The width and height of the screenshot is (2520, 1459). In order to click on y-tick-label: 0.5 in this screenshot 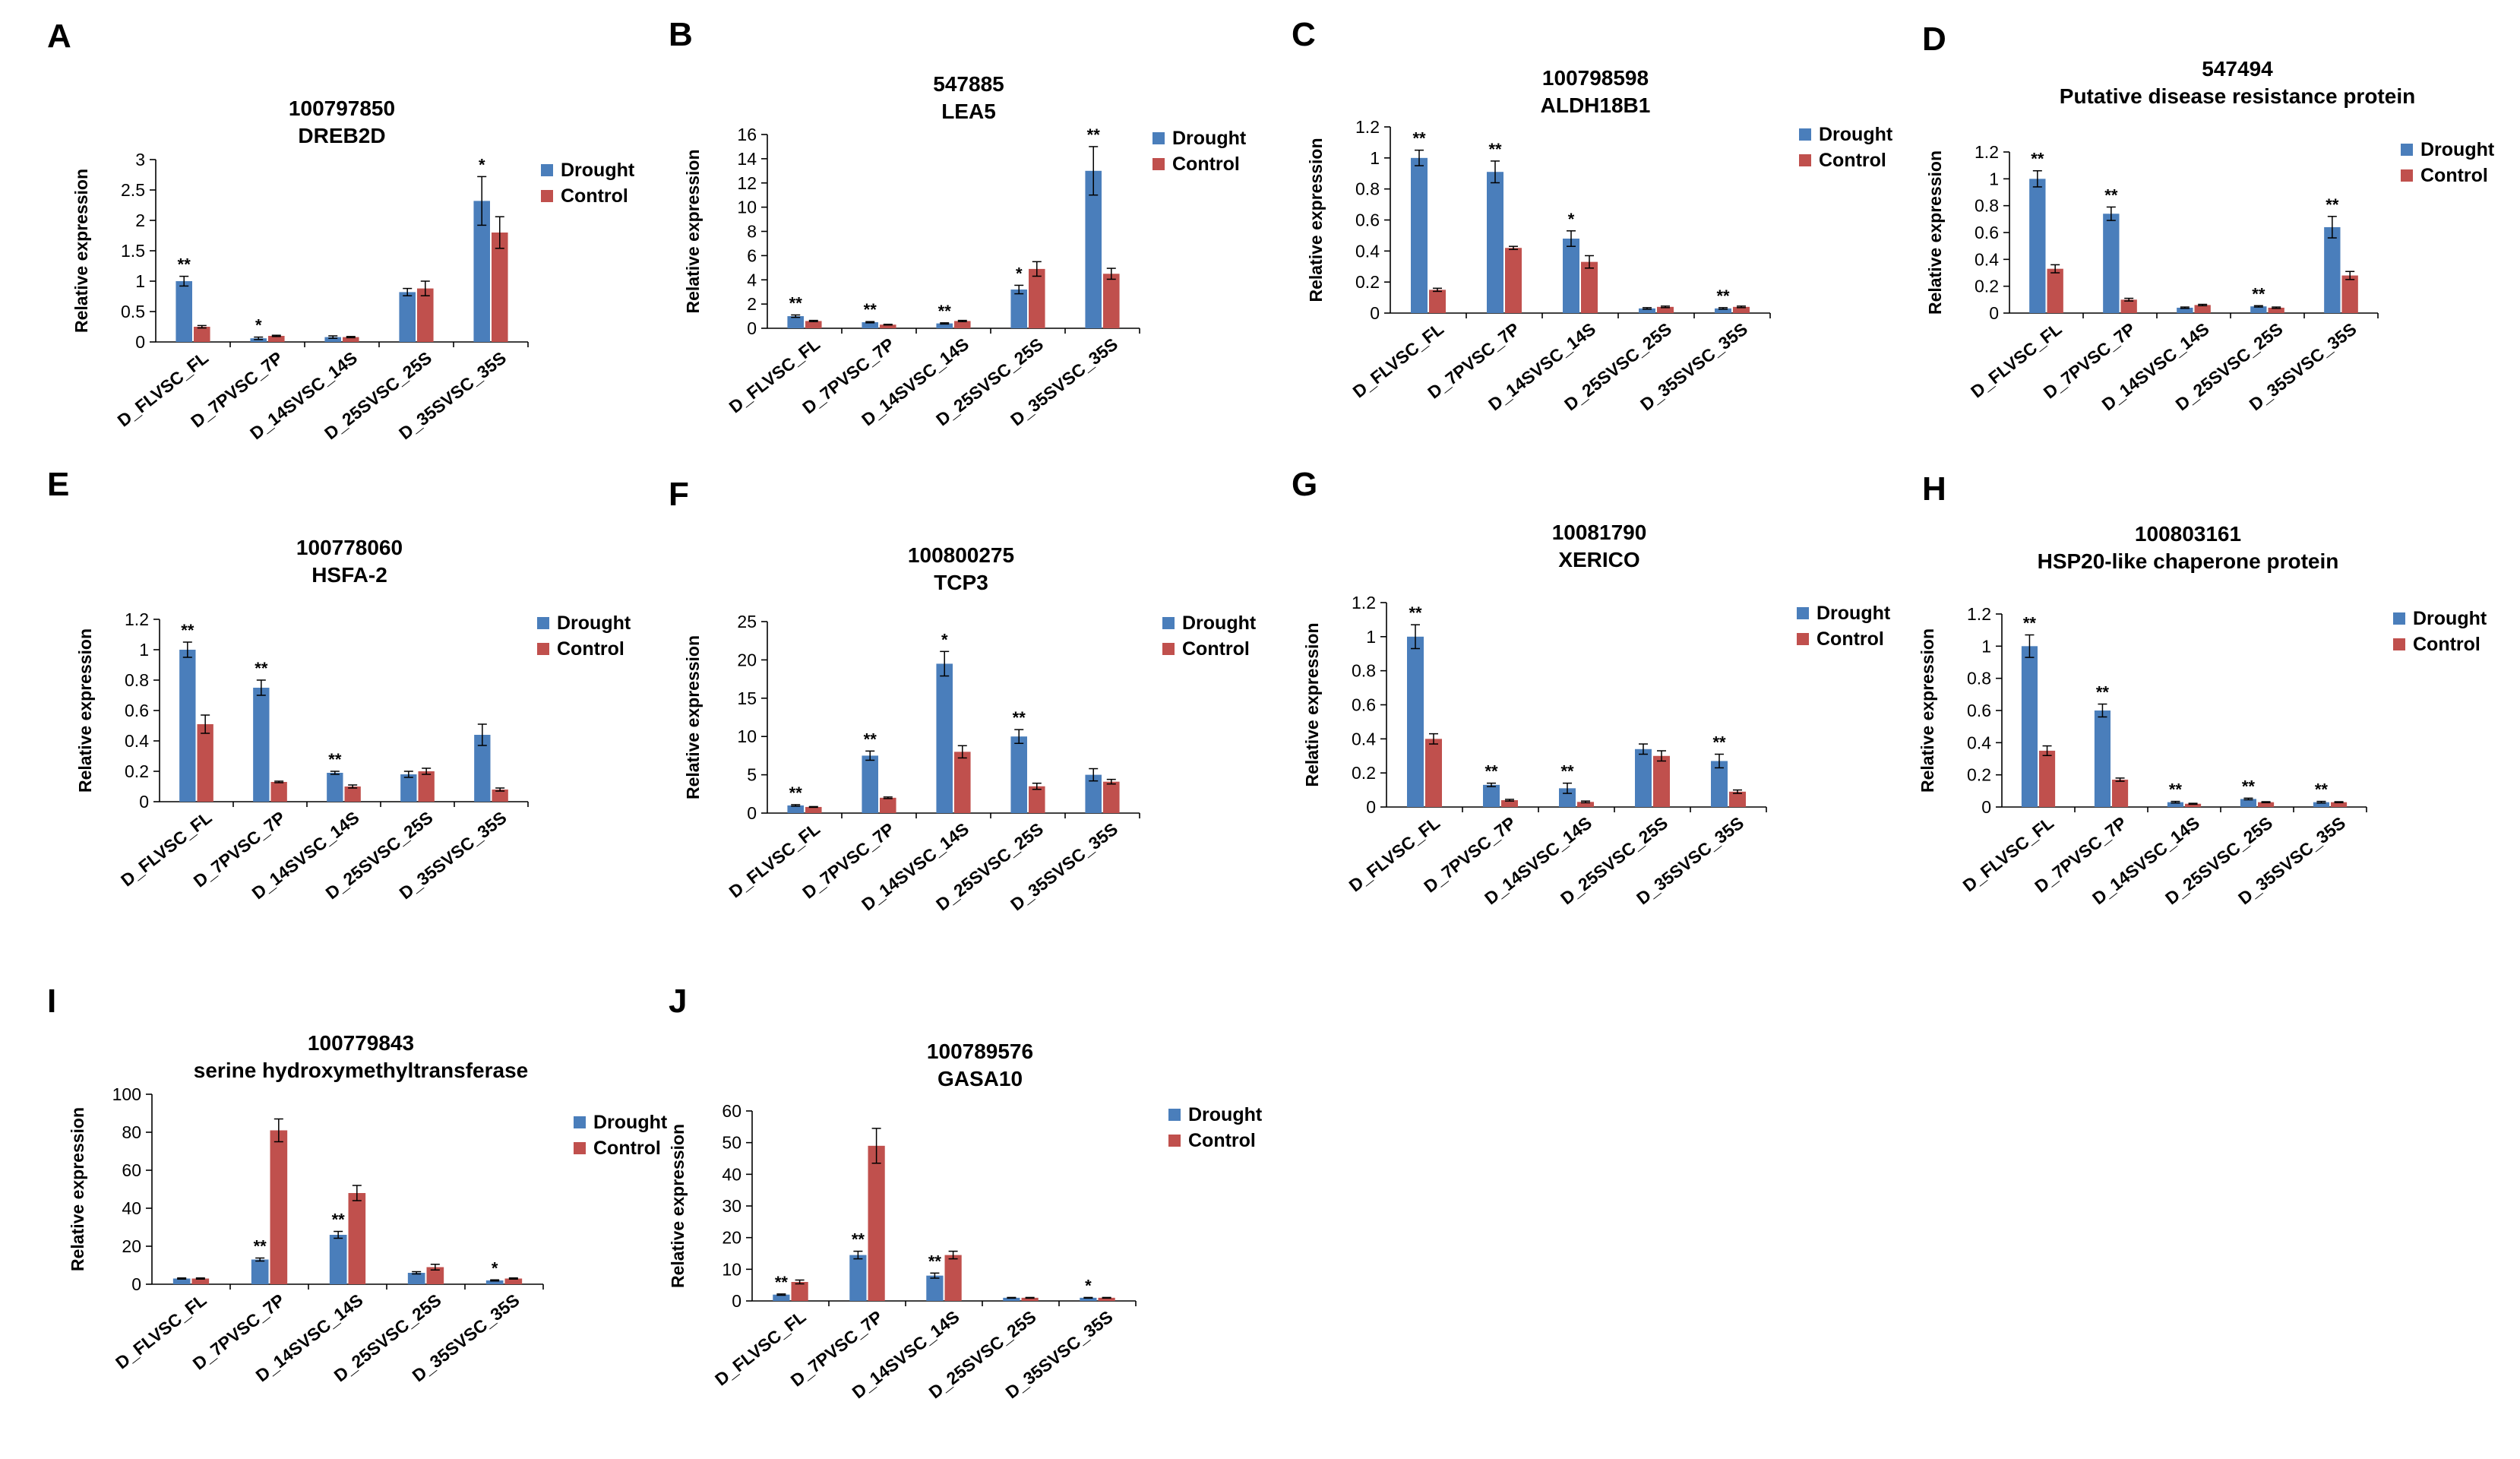, I will do `click(133, 311)`.